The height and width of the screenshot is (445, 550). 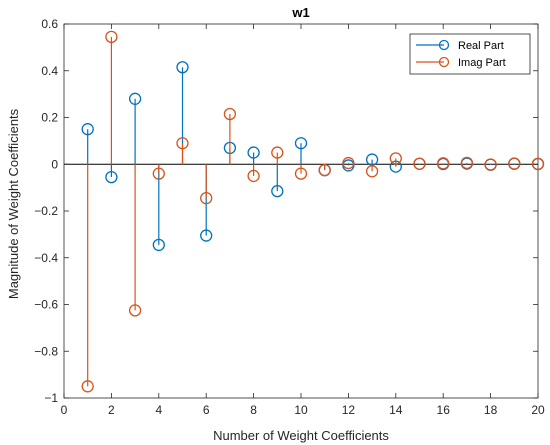 I want to click on y-tick-label: −0.2, so click(x=46, y=211).